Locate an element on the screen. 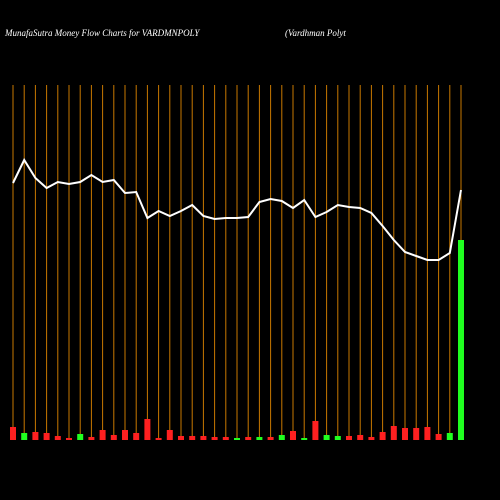 Image resolution: width=500 pixels, height=500 pixels. chart-subtitle: (Vardhman Polyt is located at coordinates (315, 33).